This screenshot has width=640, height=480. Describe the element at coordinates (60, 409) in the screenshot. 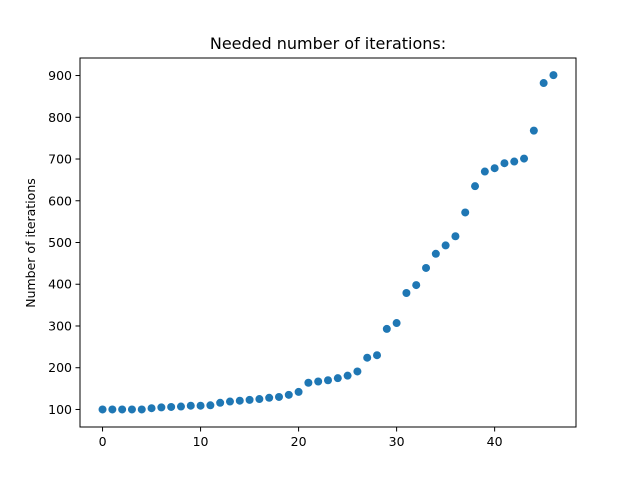

I see `y-tick-label: 100` at that location.